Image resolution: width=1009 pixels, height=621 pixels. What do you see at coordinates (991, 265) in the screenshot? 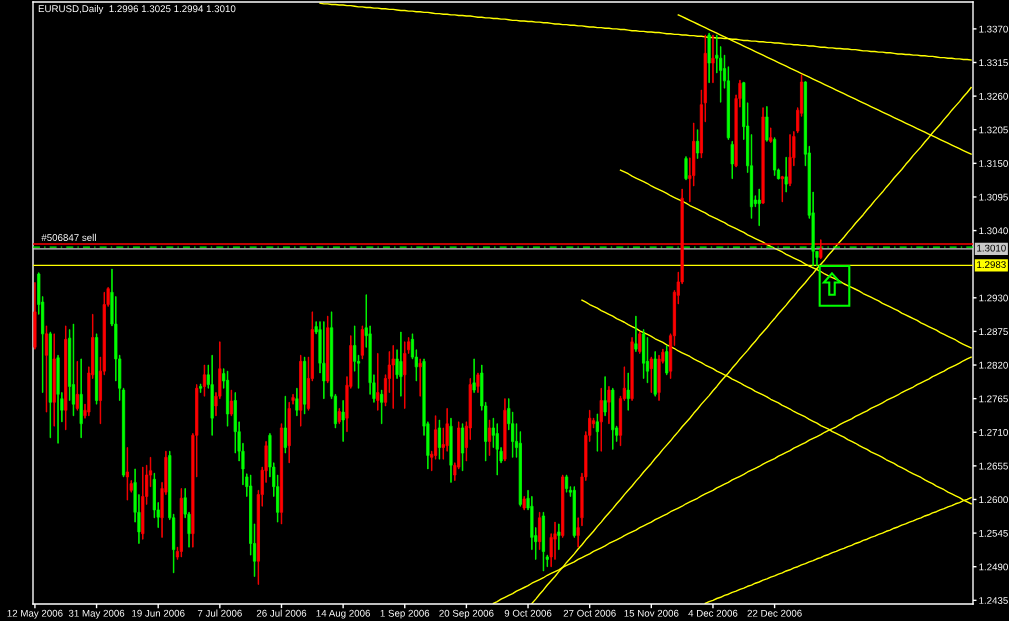
I see `ref-line-label: 1.2983` at bounding box center [991, 265].